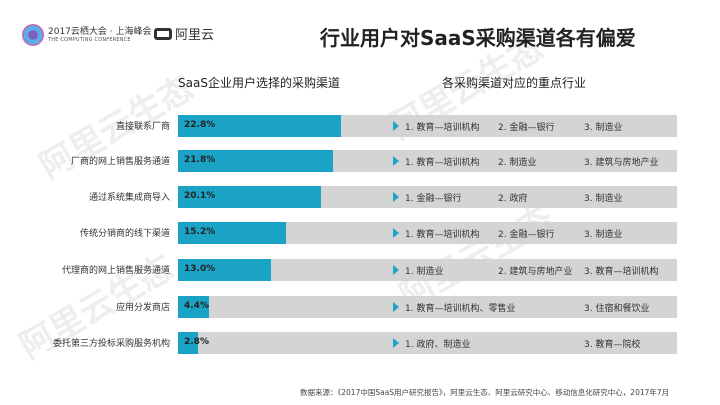  What do you see at coordinates (360, 126) in the screenshot?
I see `chart-row: 直接联系厂商 22.8% 1. 教育—培训机构 2. 金融—银行 3. 制造业` at bounding box center [360, 126].